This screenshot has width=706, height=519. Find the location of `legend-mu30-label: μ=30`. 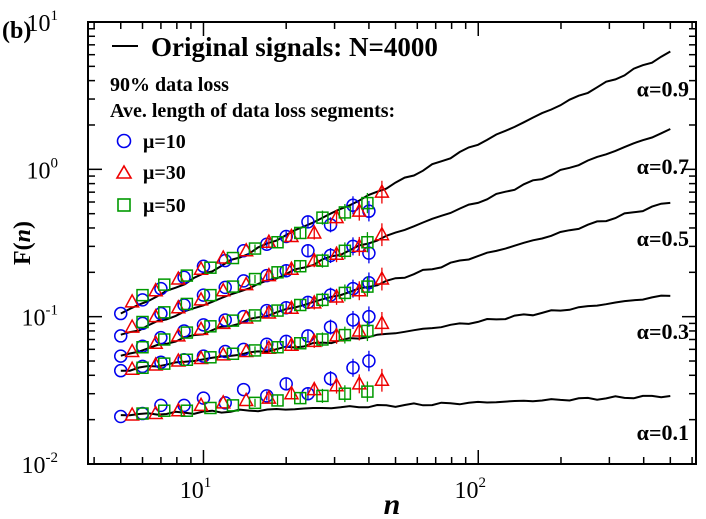

legend-mu30-label: μ=30 is located at coordinates (164, 173).